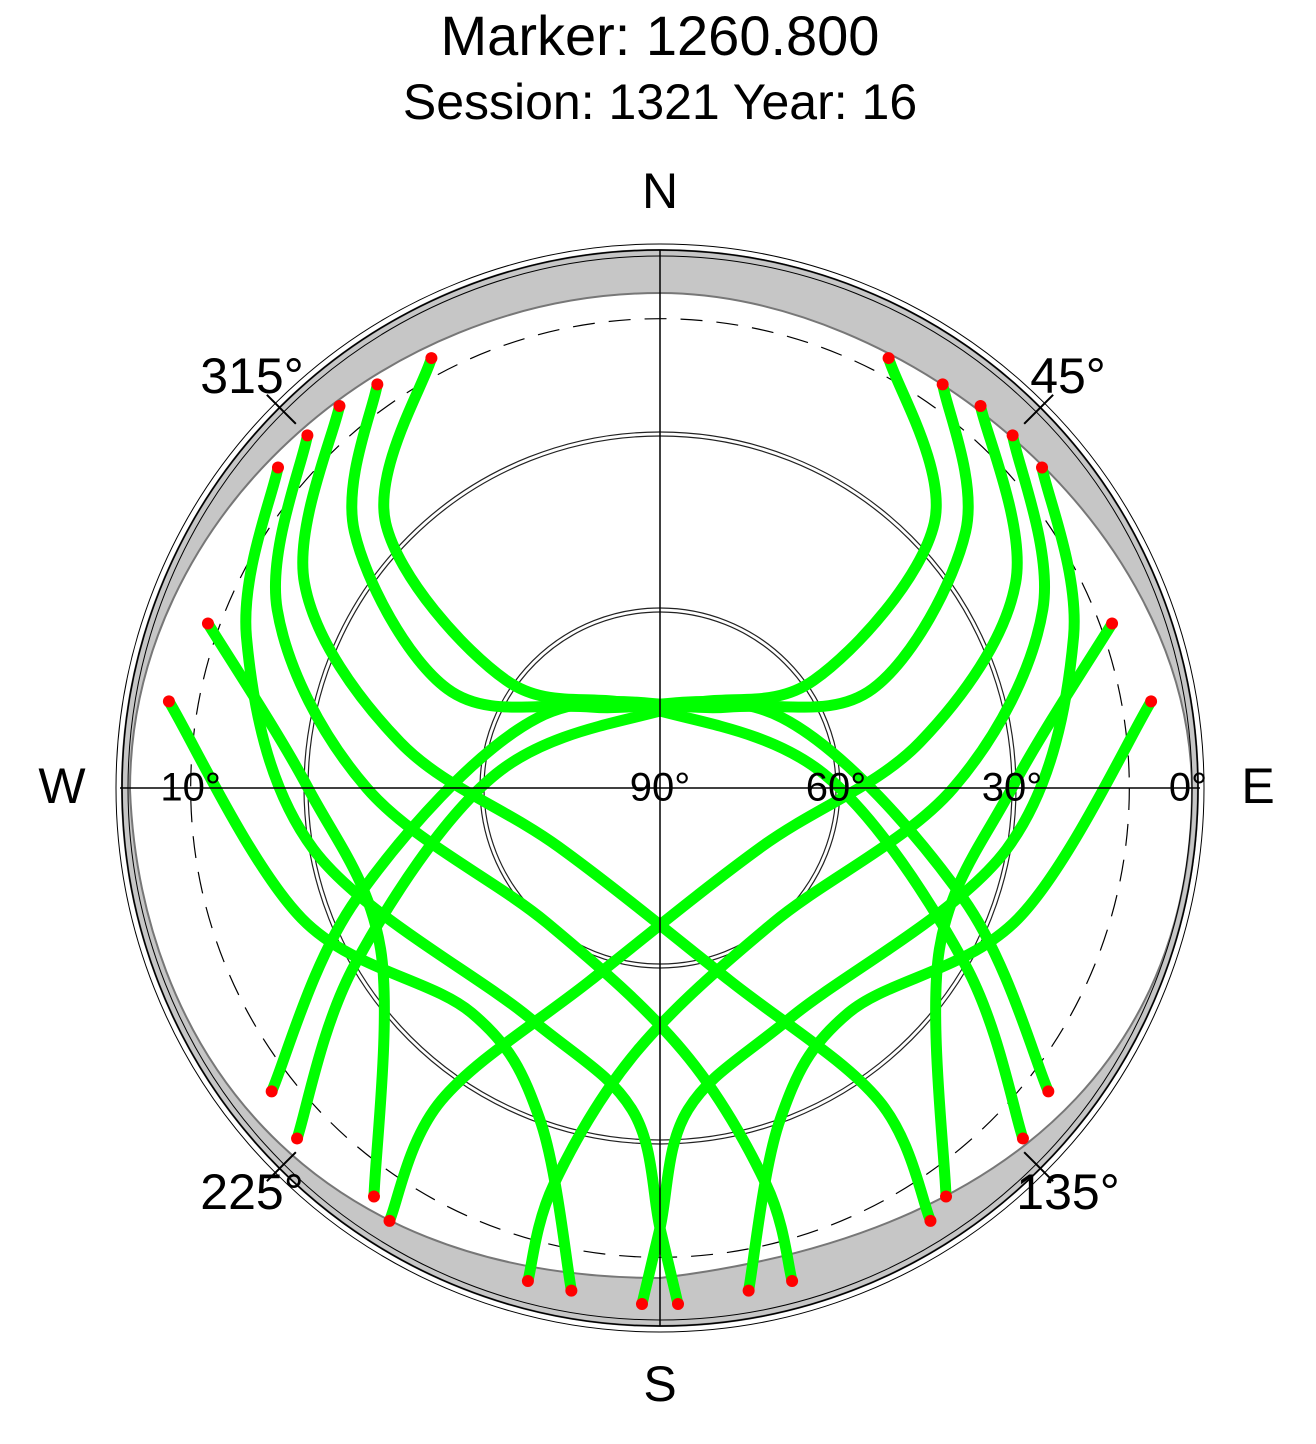 Image resolution: width=1316 pixels, height=1444 pixels. What do you see at coordinates (660, 35) in the screenshot?
I see `chart-title: Marker: 1260.800` at bounding box center [660, 35].